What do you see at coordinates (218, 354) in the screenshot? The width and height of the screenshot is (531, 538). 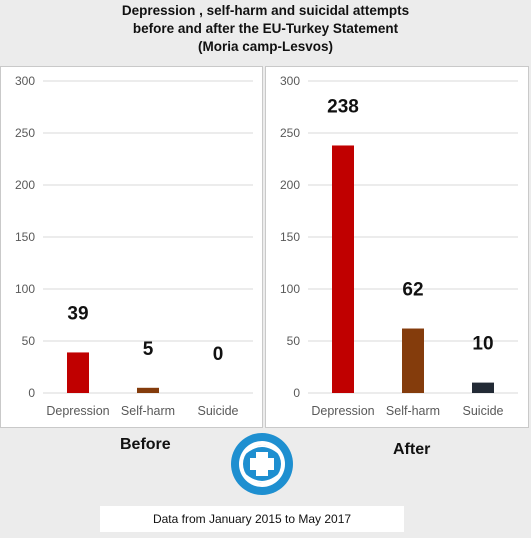 I see `data-label: 0` at bounding box center [218, 354].